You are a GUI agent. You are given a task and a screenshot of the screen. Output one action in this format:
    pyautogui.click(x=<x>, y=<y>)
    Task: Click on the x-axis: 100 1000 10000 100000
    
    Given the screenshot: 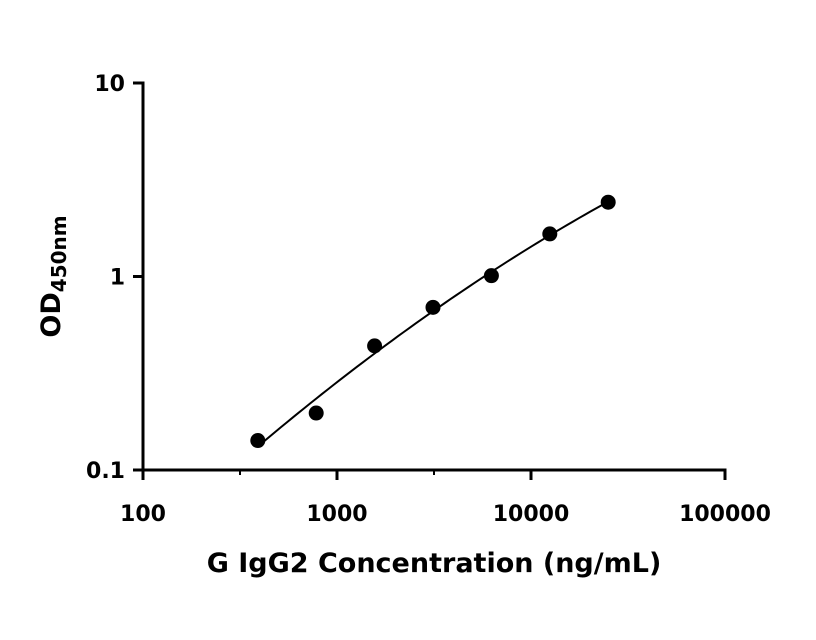 What is the action you would take?
    pyautogui.click(x=445, y=497)
    